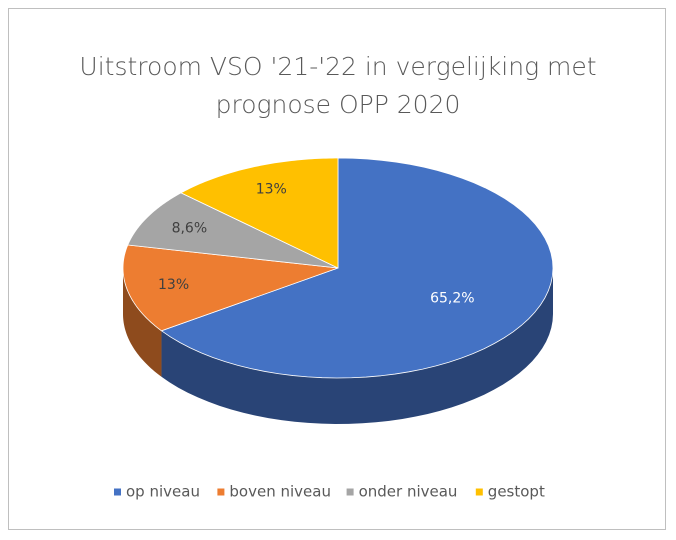 The width and height of the screenshot is (676, 540). What do you see at coordinates (190, 228) in the screenshot?
I see `data-label: 8,6%` at bounding box center [190, 228].